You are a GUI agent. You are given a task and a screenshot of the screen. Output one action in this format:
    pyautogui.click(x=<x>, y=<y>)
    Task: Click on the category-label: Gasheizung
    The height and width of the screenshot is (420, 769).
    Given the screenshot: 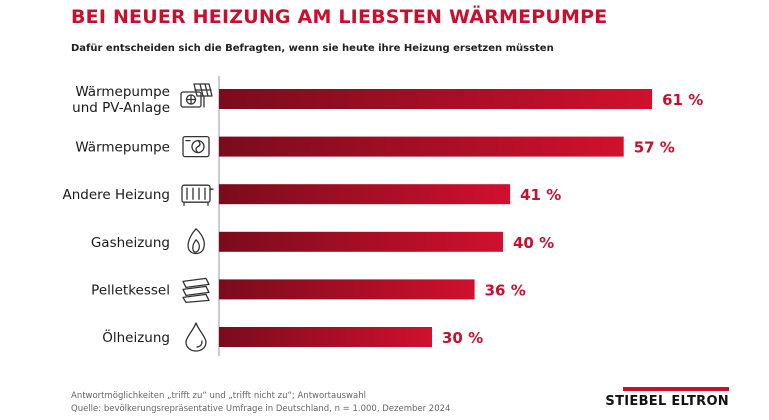 What is the action you would take?
    pyautogui.click(x=130, y=243)
    